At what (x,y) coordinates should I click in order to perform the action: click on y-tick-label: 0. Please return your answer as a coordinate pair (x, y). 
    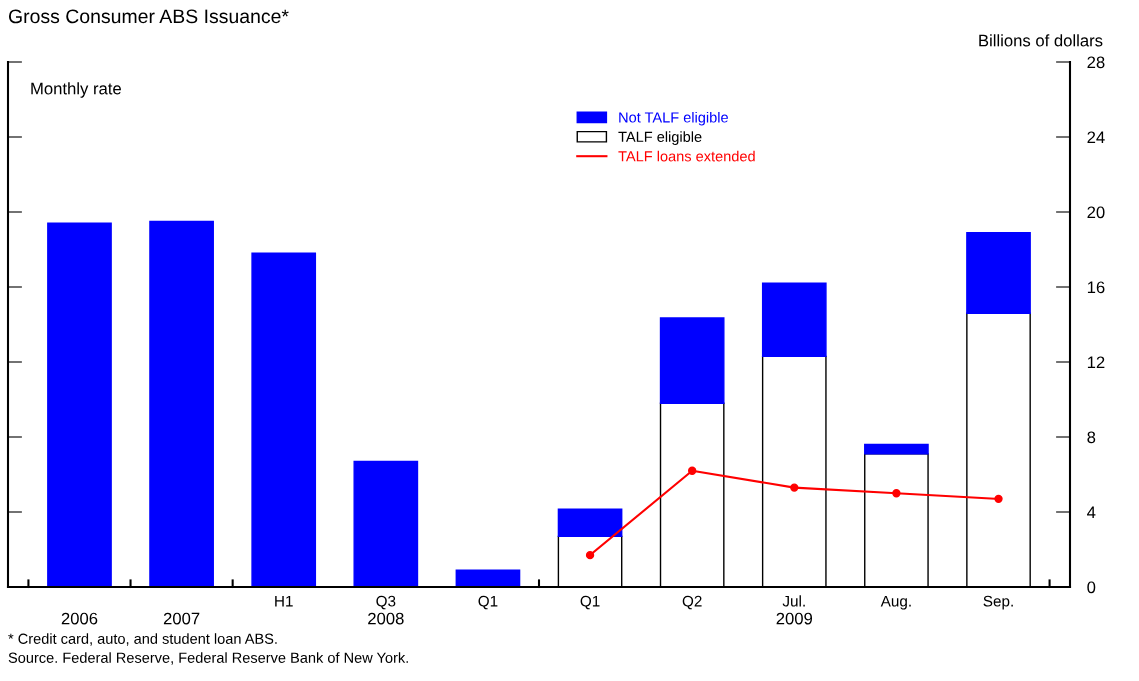
    Looking at the image, I should click on (1091, 587).